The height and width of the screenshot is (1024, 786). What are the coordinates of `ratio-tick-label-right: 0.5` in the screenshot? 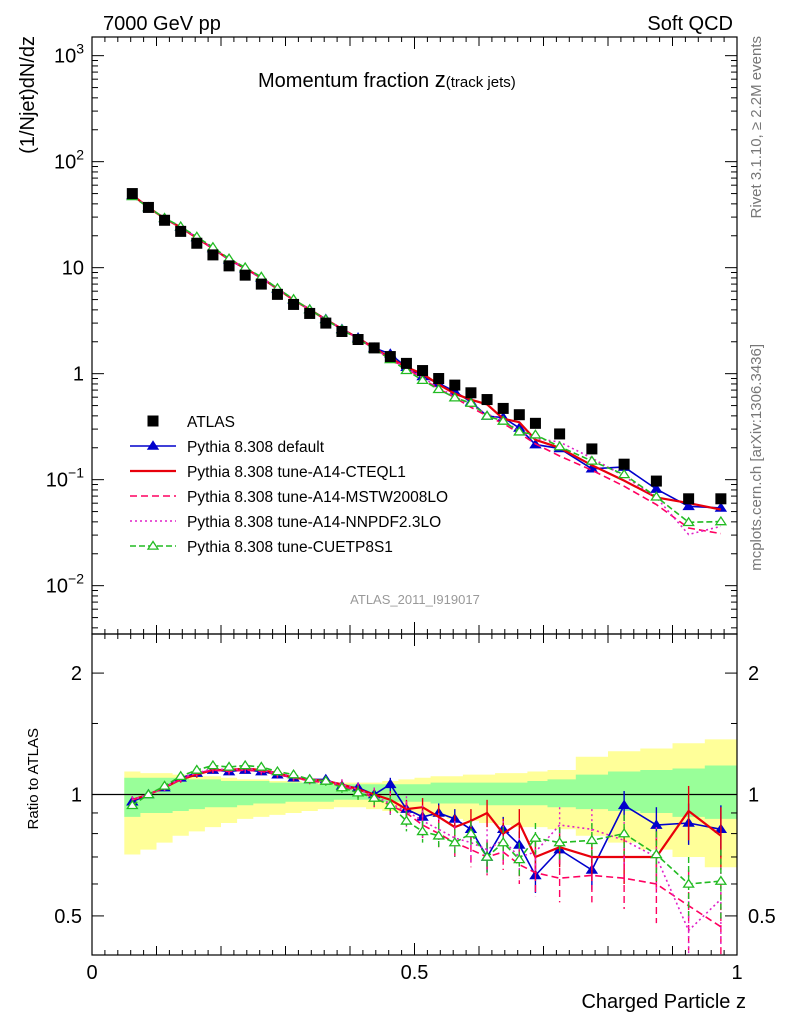 It's located at (762, 917).